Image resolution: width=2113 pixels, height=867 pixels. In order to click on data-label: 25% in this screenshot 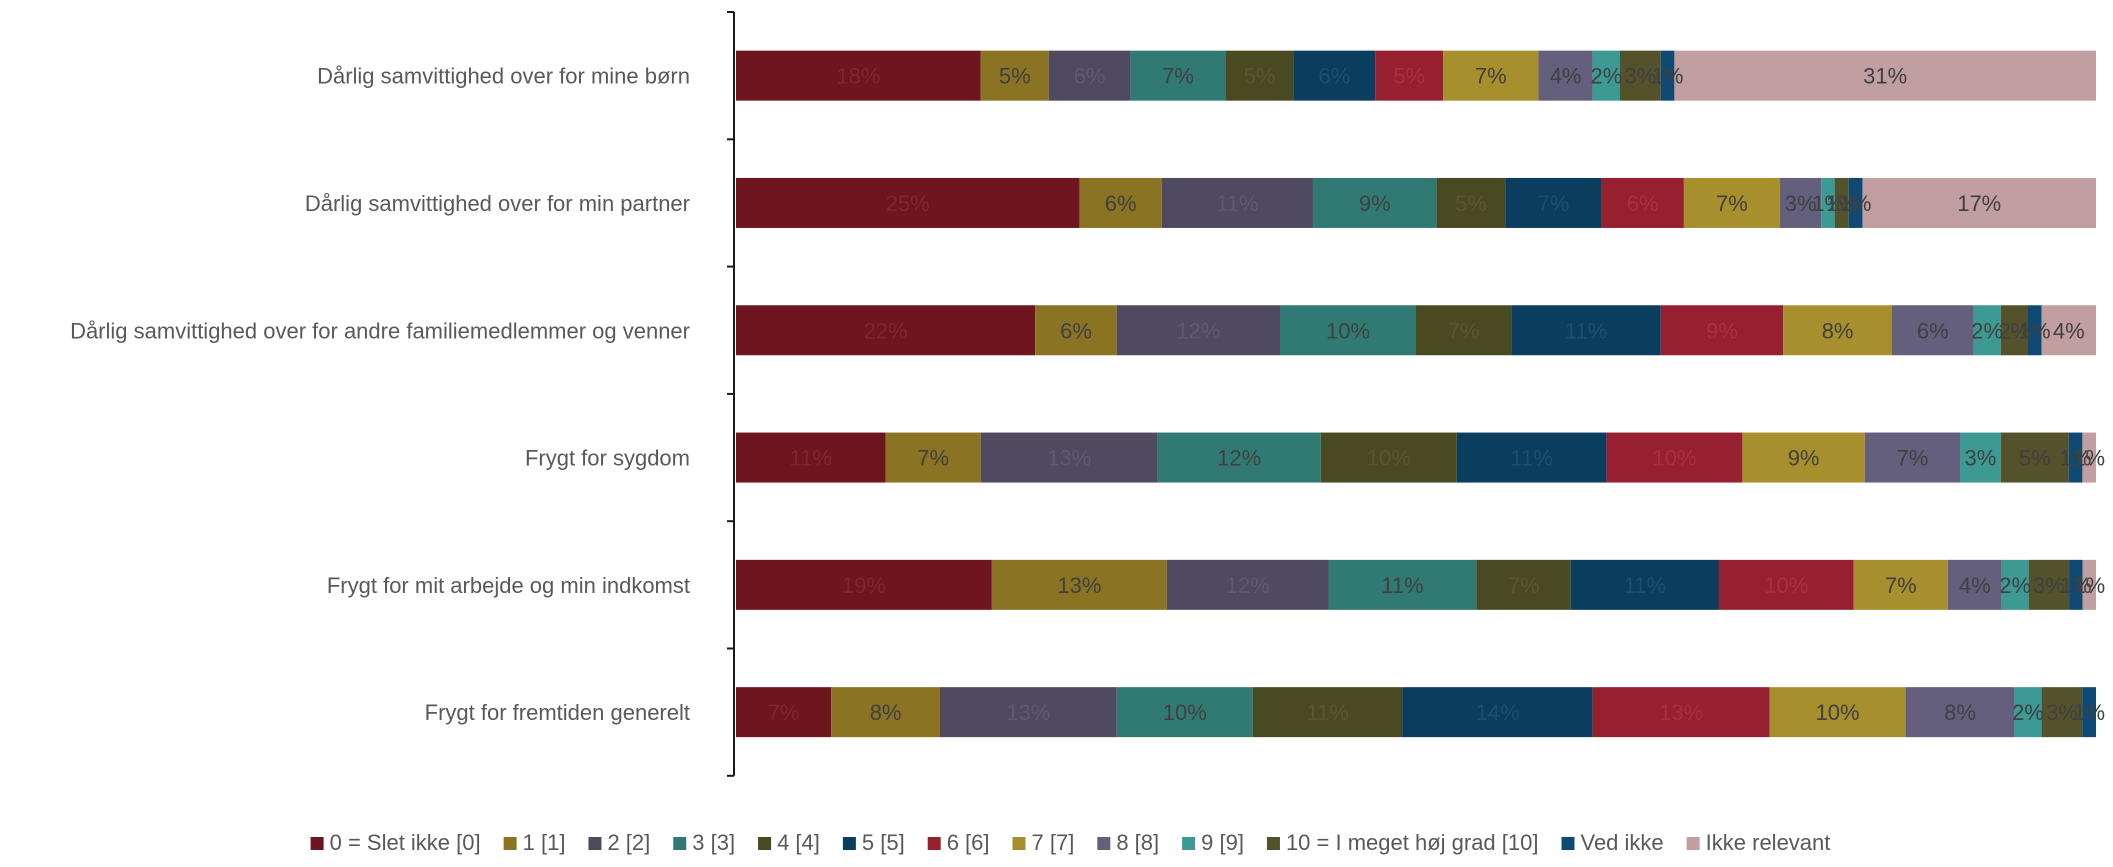, I will do `click(908, 203)`.